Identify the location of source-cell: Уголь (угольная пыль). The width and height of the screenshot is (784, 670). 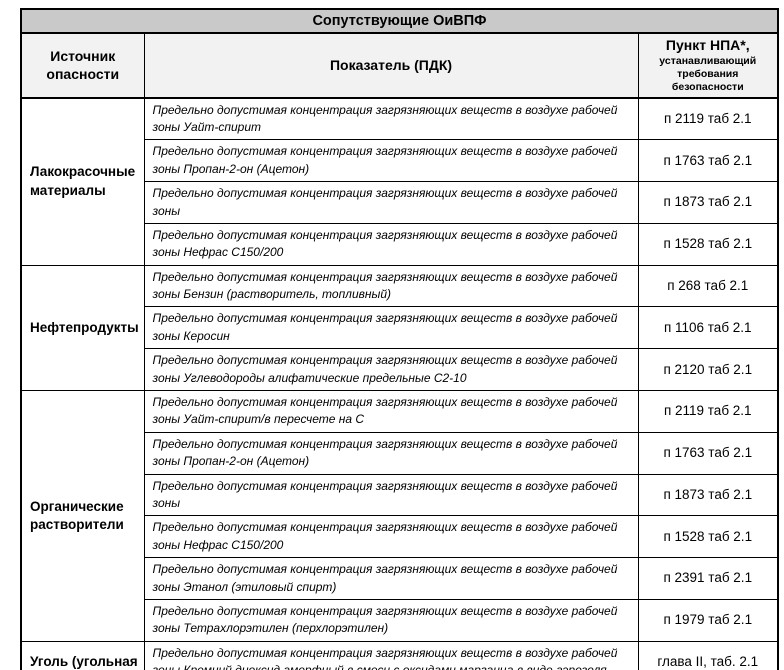
(82, 655).